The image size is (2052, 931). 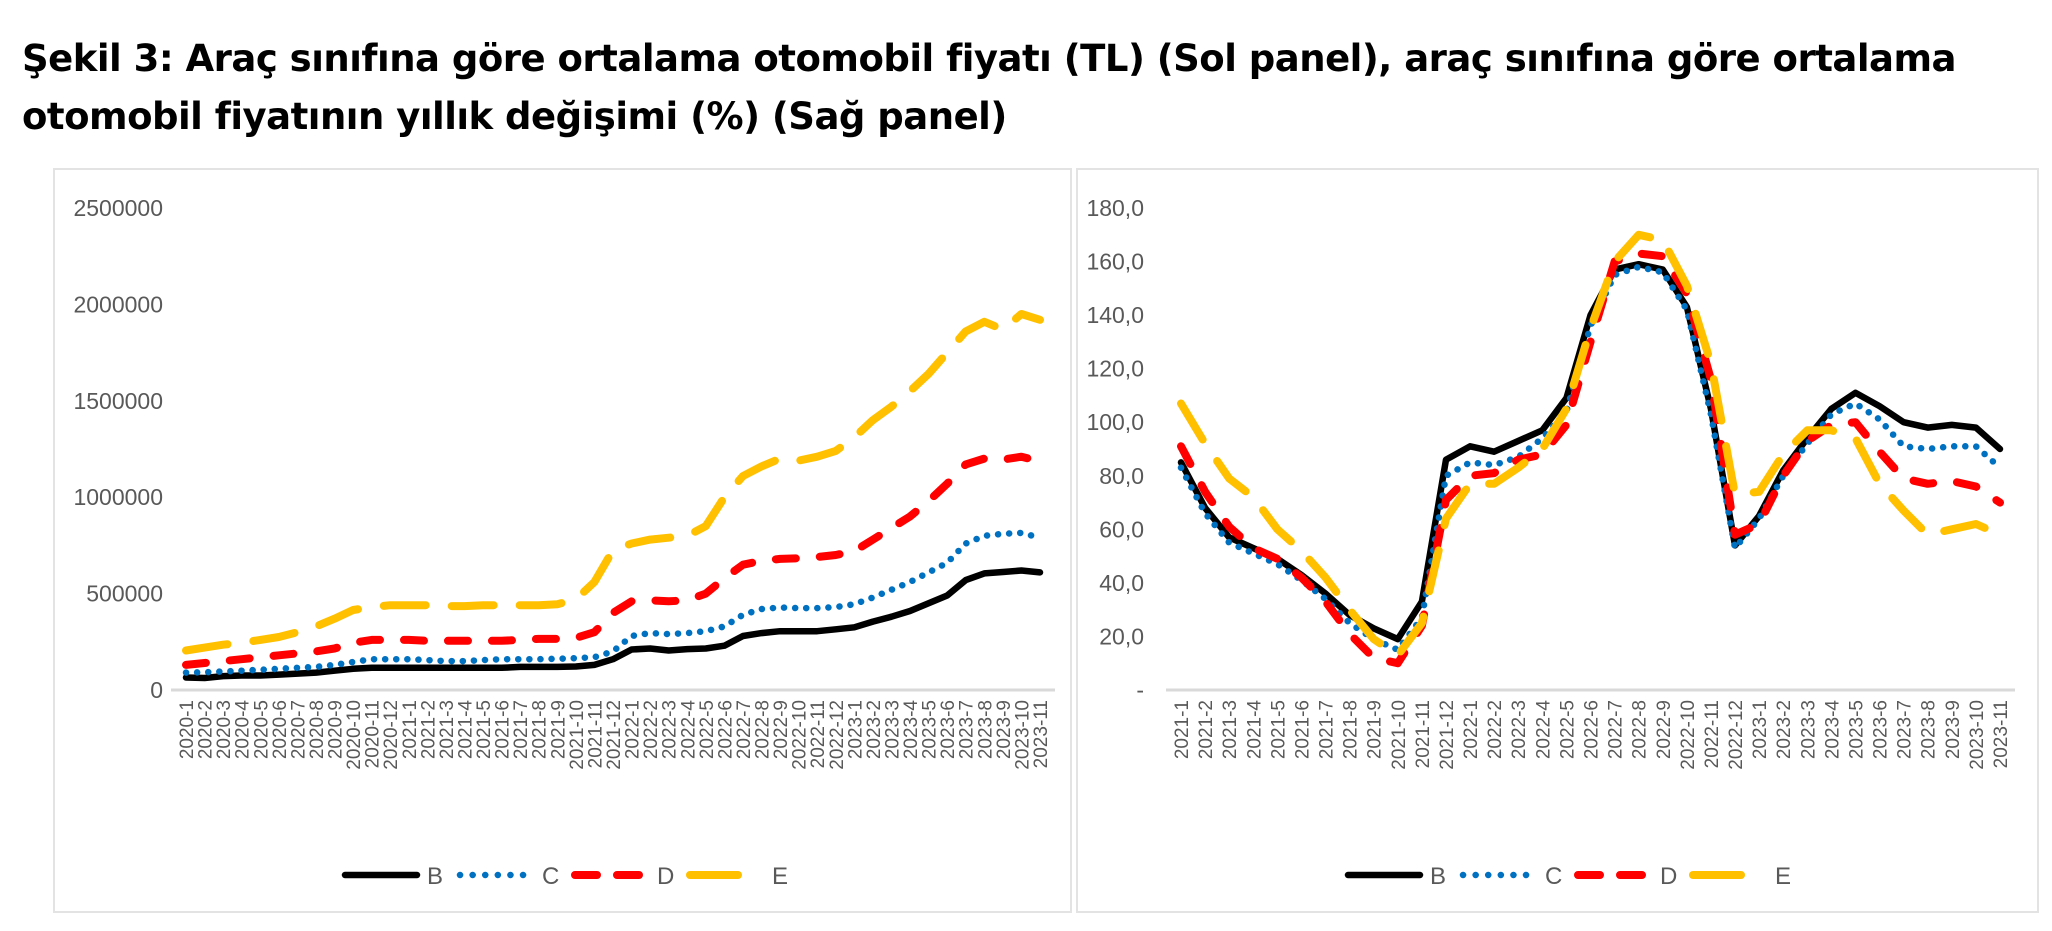 What do you see at coordinates (1182, 729) in the screenshot?
I see `x-tick-label: 2021-1` at bounding box center [1182, 729].